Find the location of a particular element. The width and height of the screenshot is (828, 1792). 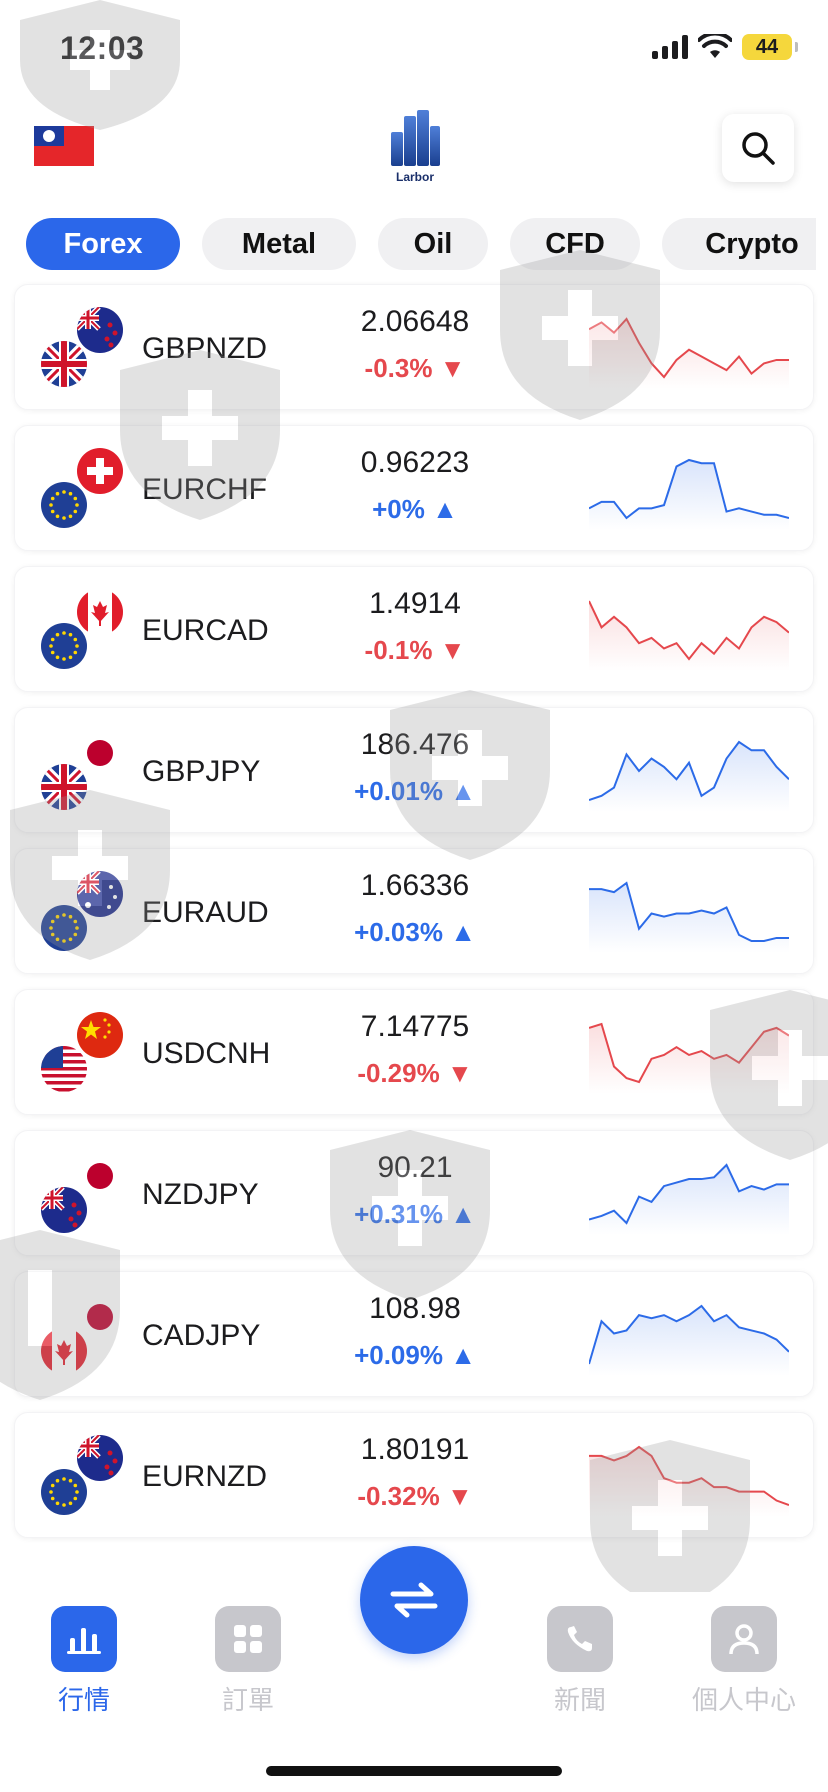

grid-icon is located at coordinates (248, 1639).